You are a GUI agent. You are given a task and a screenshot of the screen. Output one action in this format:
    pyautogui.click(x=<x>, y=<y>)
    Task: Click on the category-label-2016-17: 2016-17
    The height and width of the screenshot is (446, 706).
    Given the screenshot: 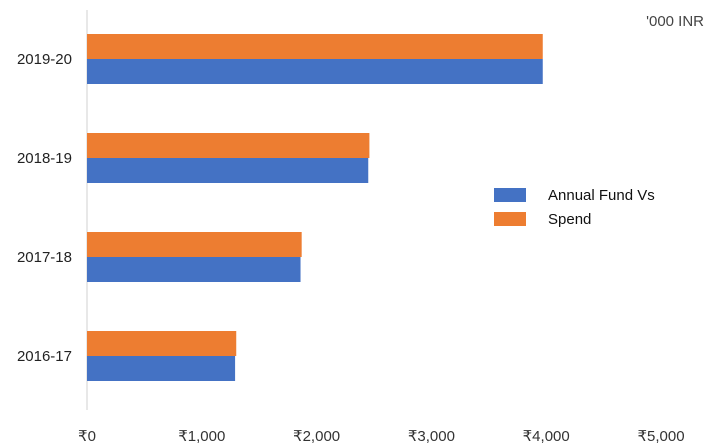 What is the action you would take?
    pyautogui.click(x=44, y=356)
    